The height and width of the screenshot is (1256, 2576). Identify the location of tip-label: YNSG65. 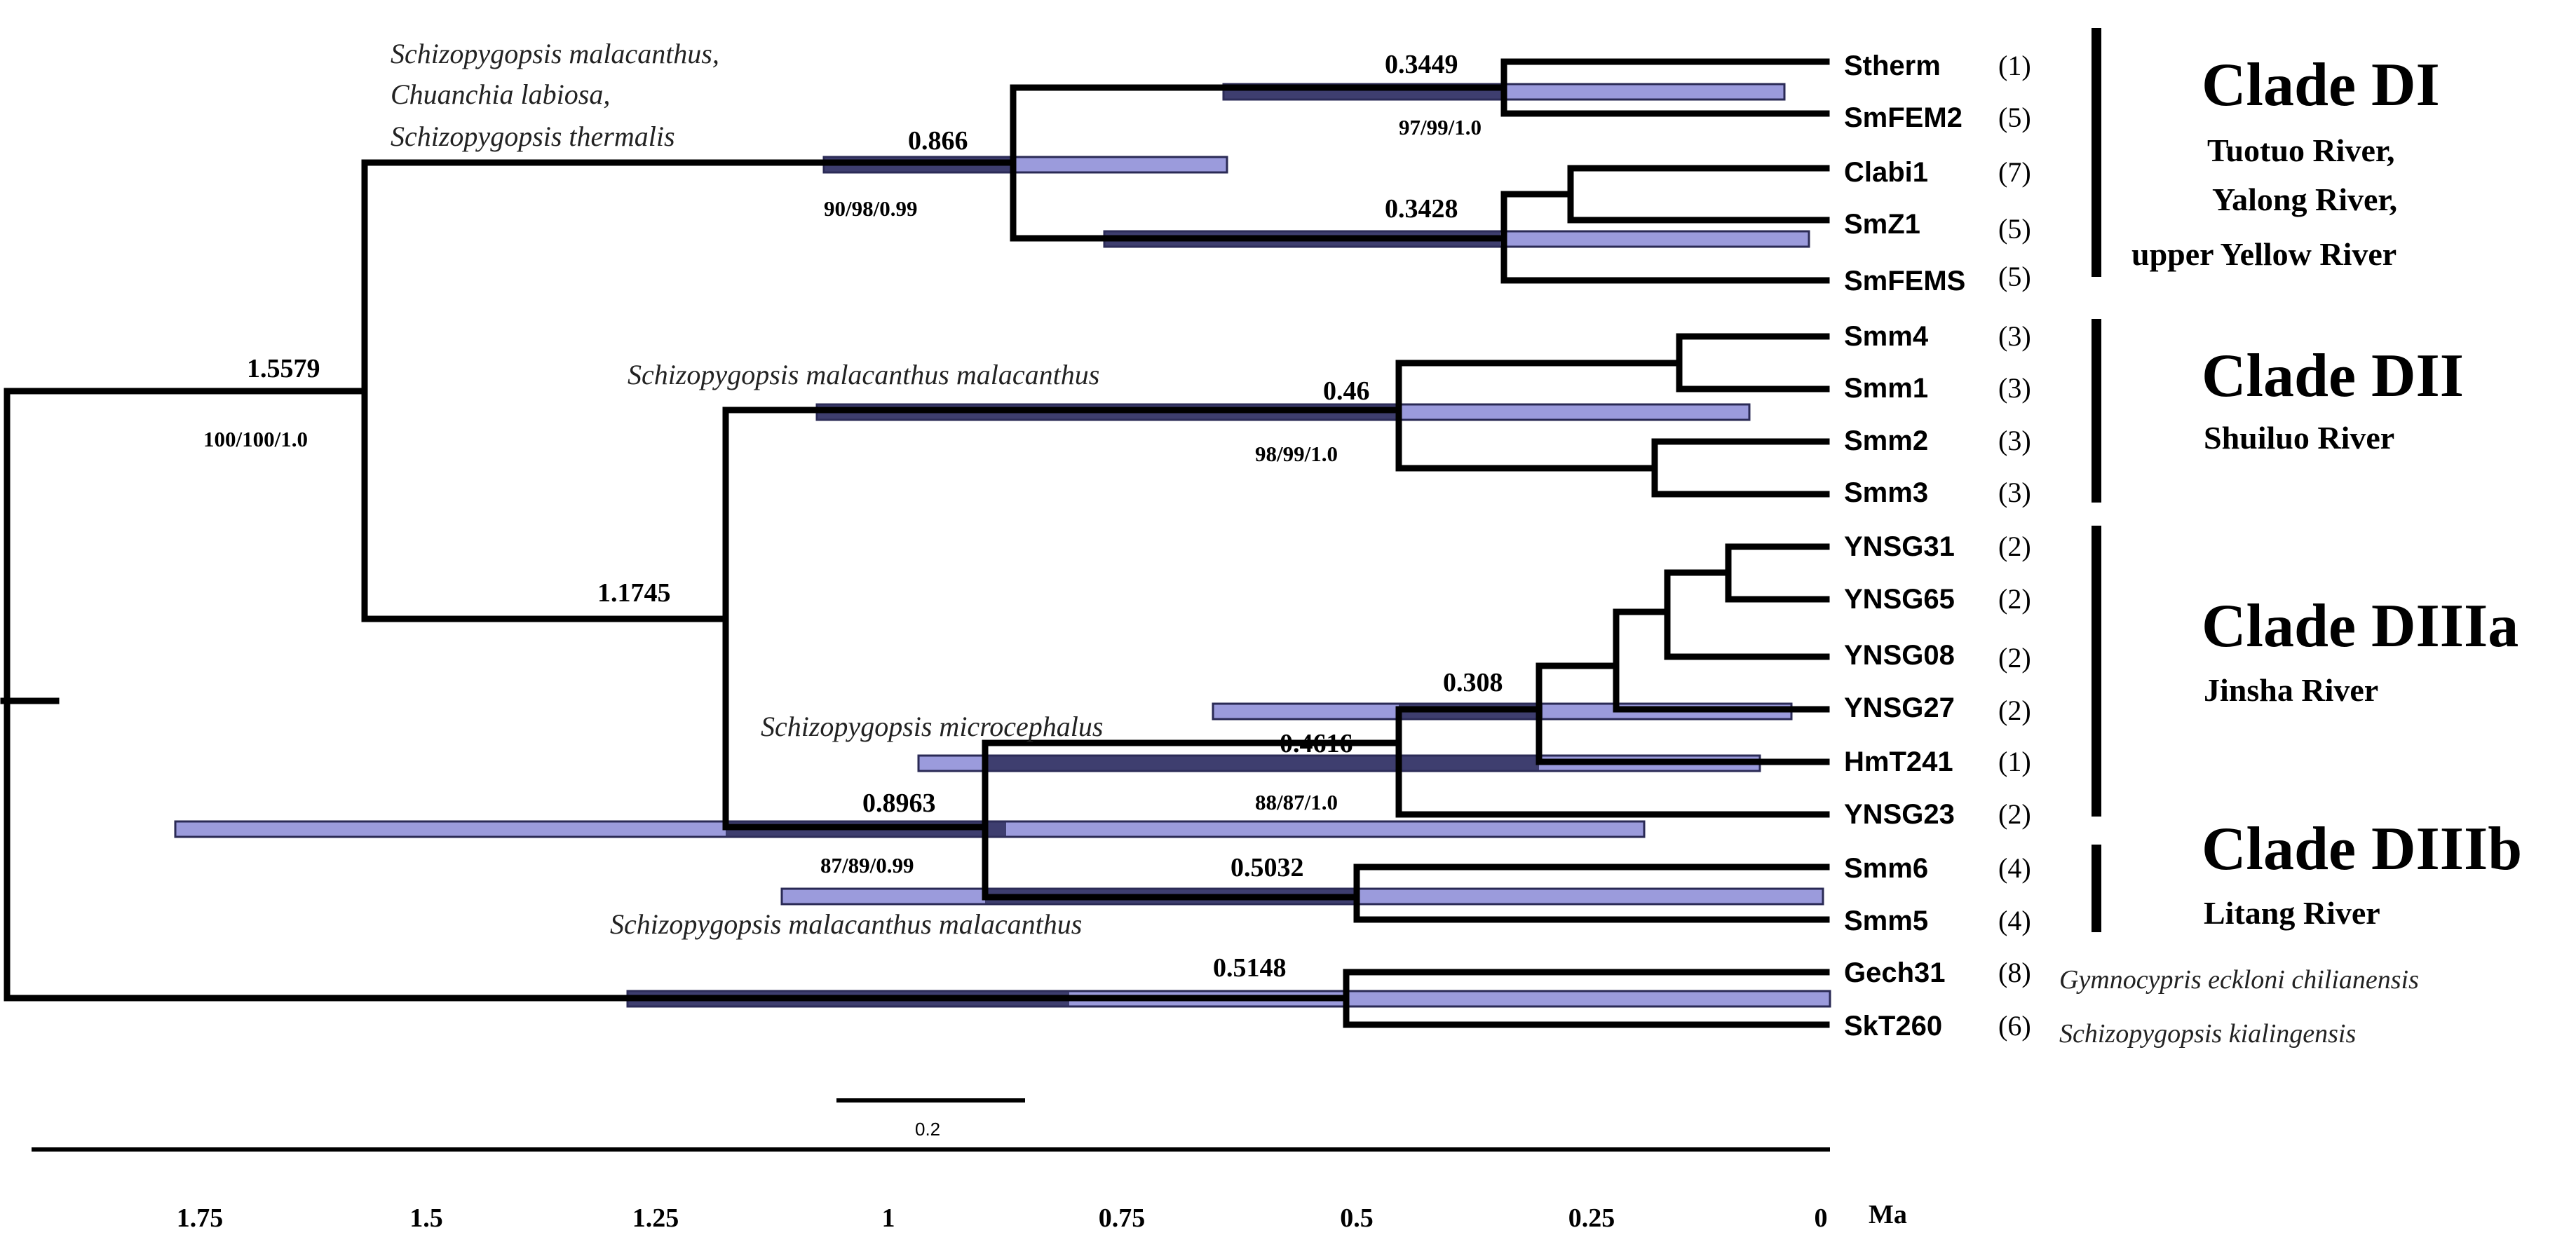
(1899, 599).